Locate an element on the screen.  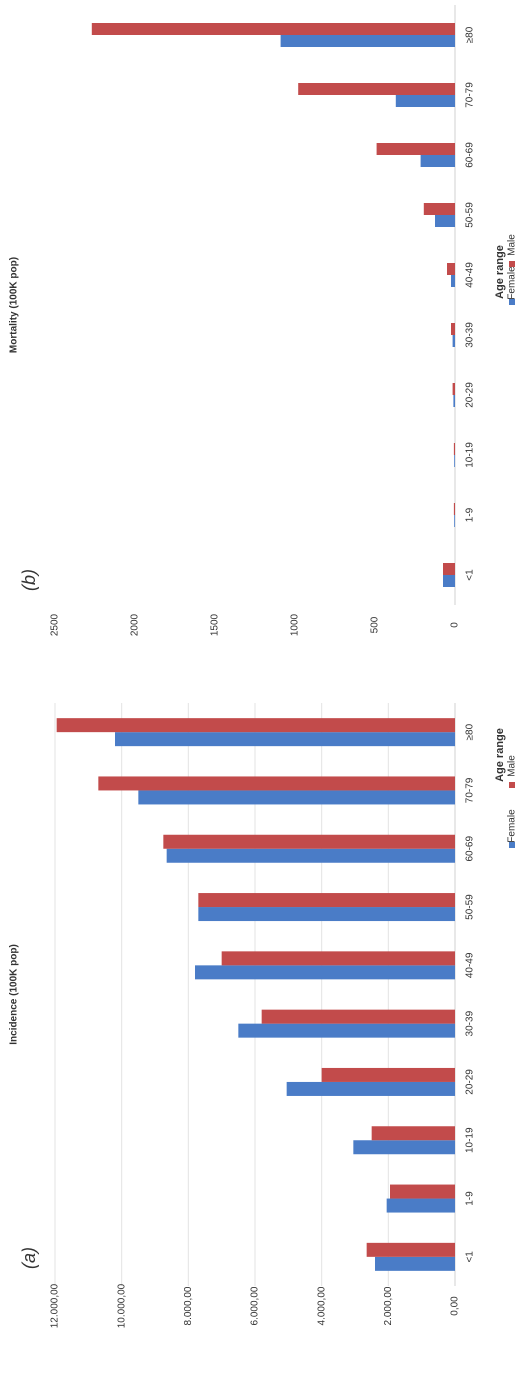
legend-label-female-a: Female is located at coordinates (512, 826).